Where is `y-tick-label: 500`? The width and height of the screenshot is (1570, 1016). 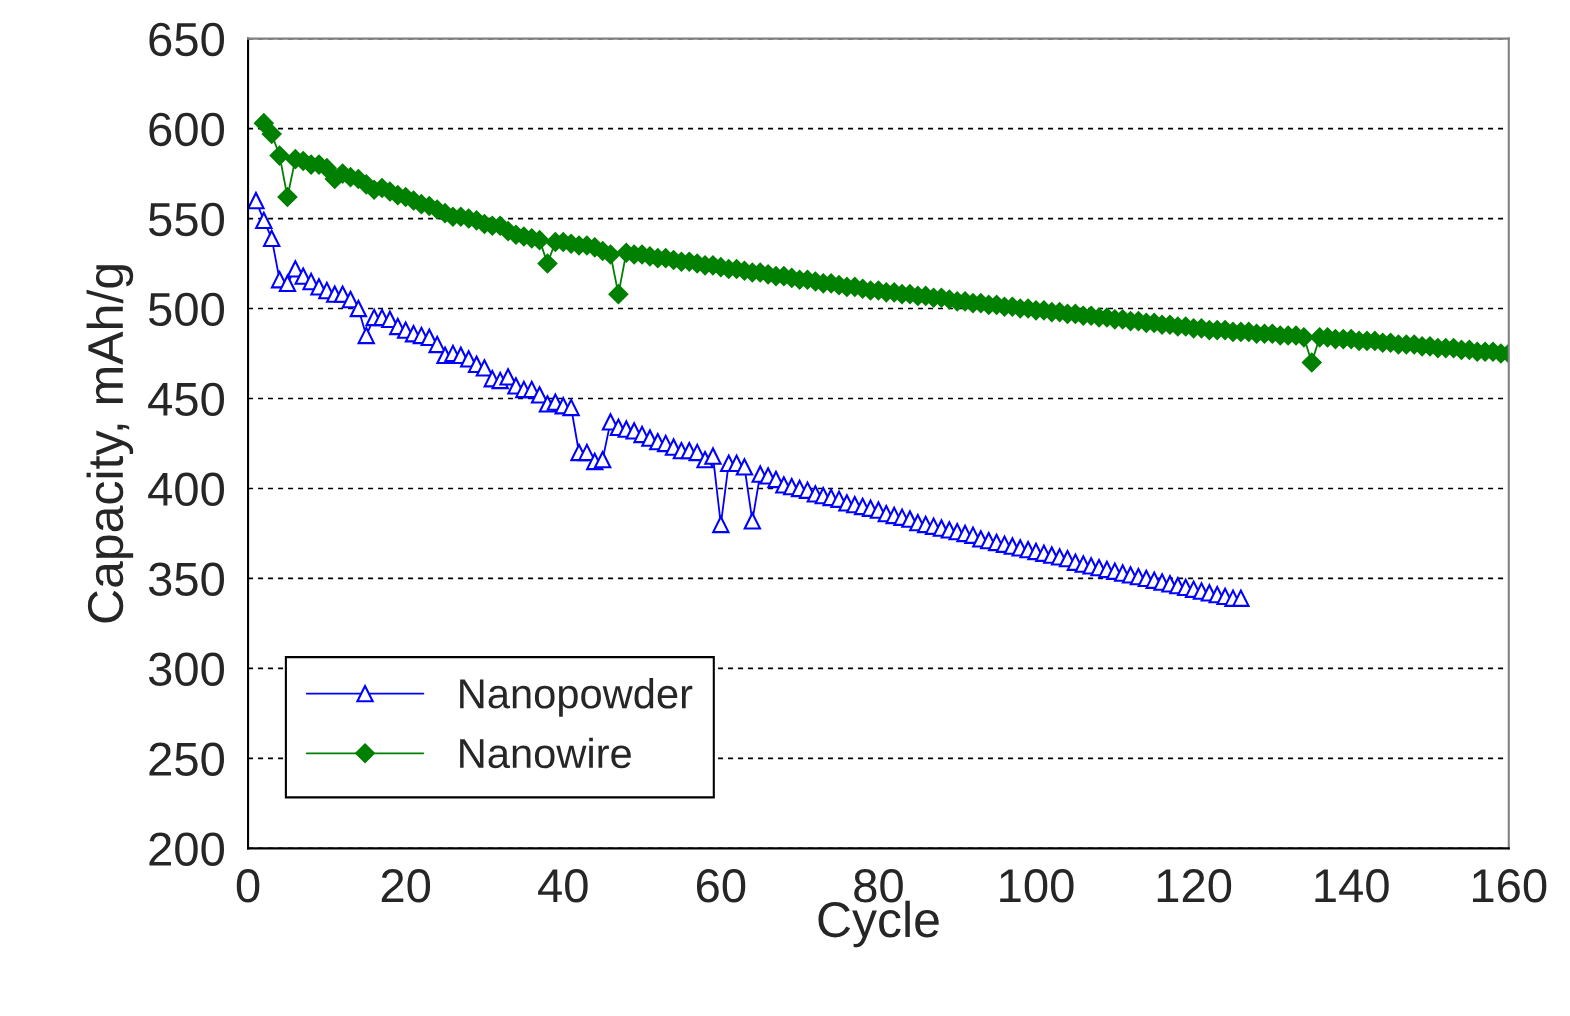 y-tick-label: 500 is located at coordinates (186, 309).